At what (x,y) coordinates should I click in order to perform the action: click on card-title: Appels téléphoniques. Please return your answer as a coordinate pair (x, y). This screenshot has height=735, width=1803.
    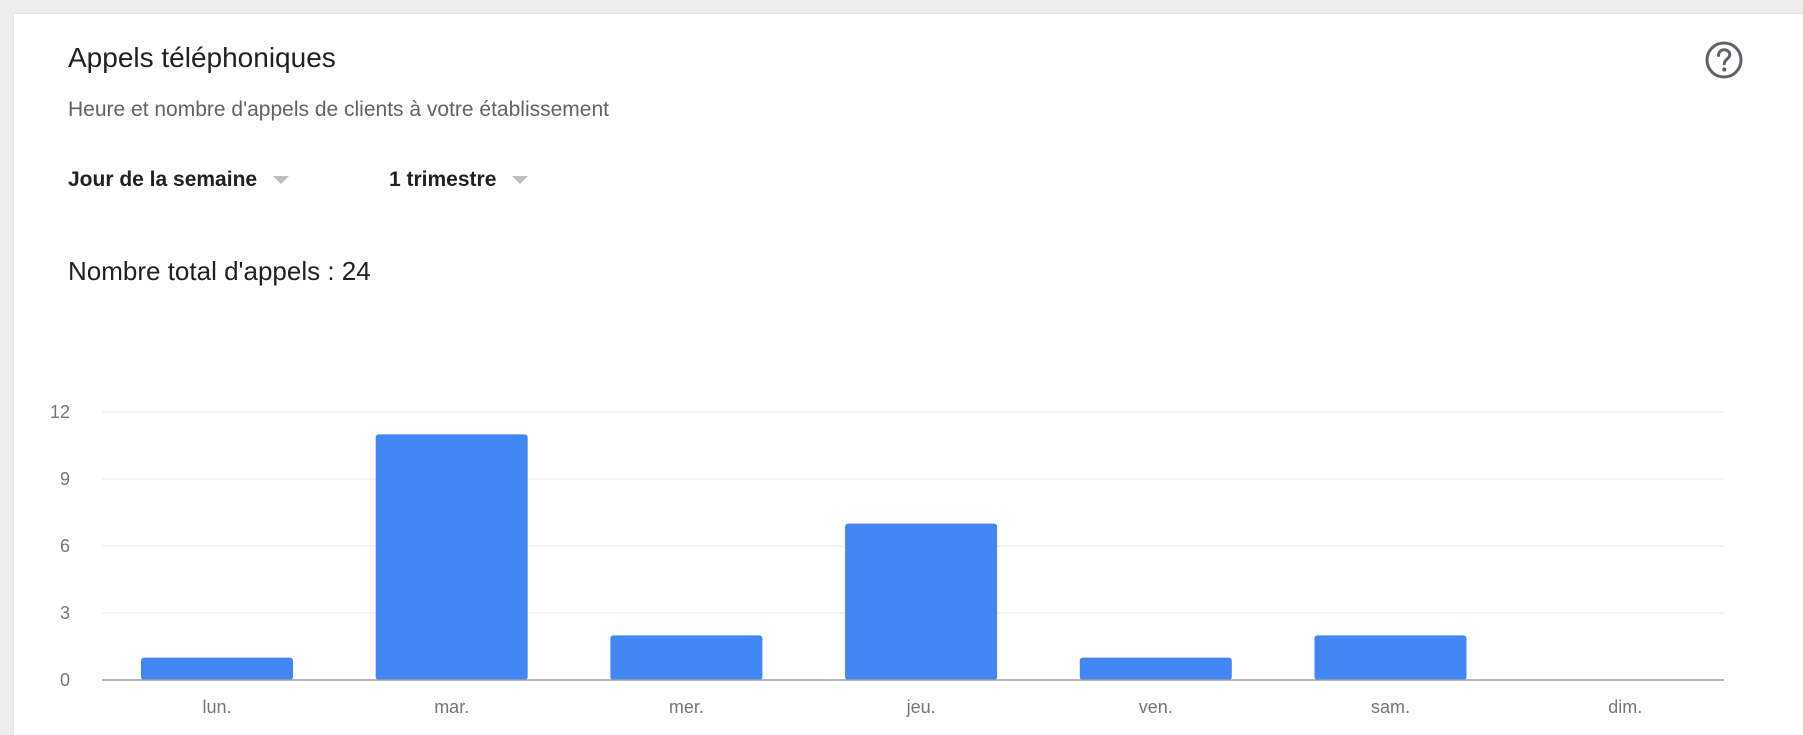
    Looking at the image, I should click on (202, 57).